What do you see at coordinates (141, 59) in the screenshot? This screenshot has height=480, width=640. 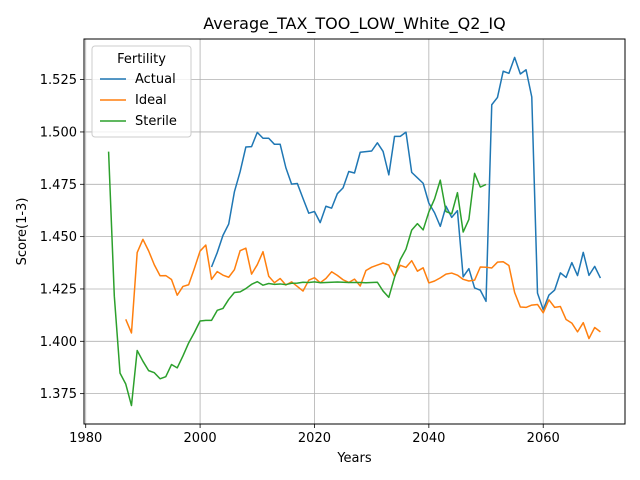 I see `legend-title: Fertility` at bounding box center [141, 59].